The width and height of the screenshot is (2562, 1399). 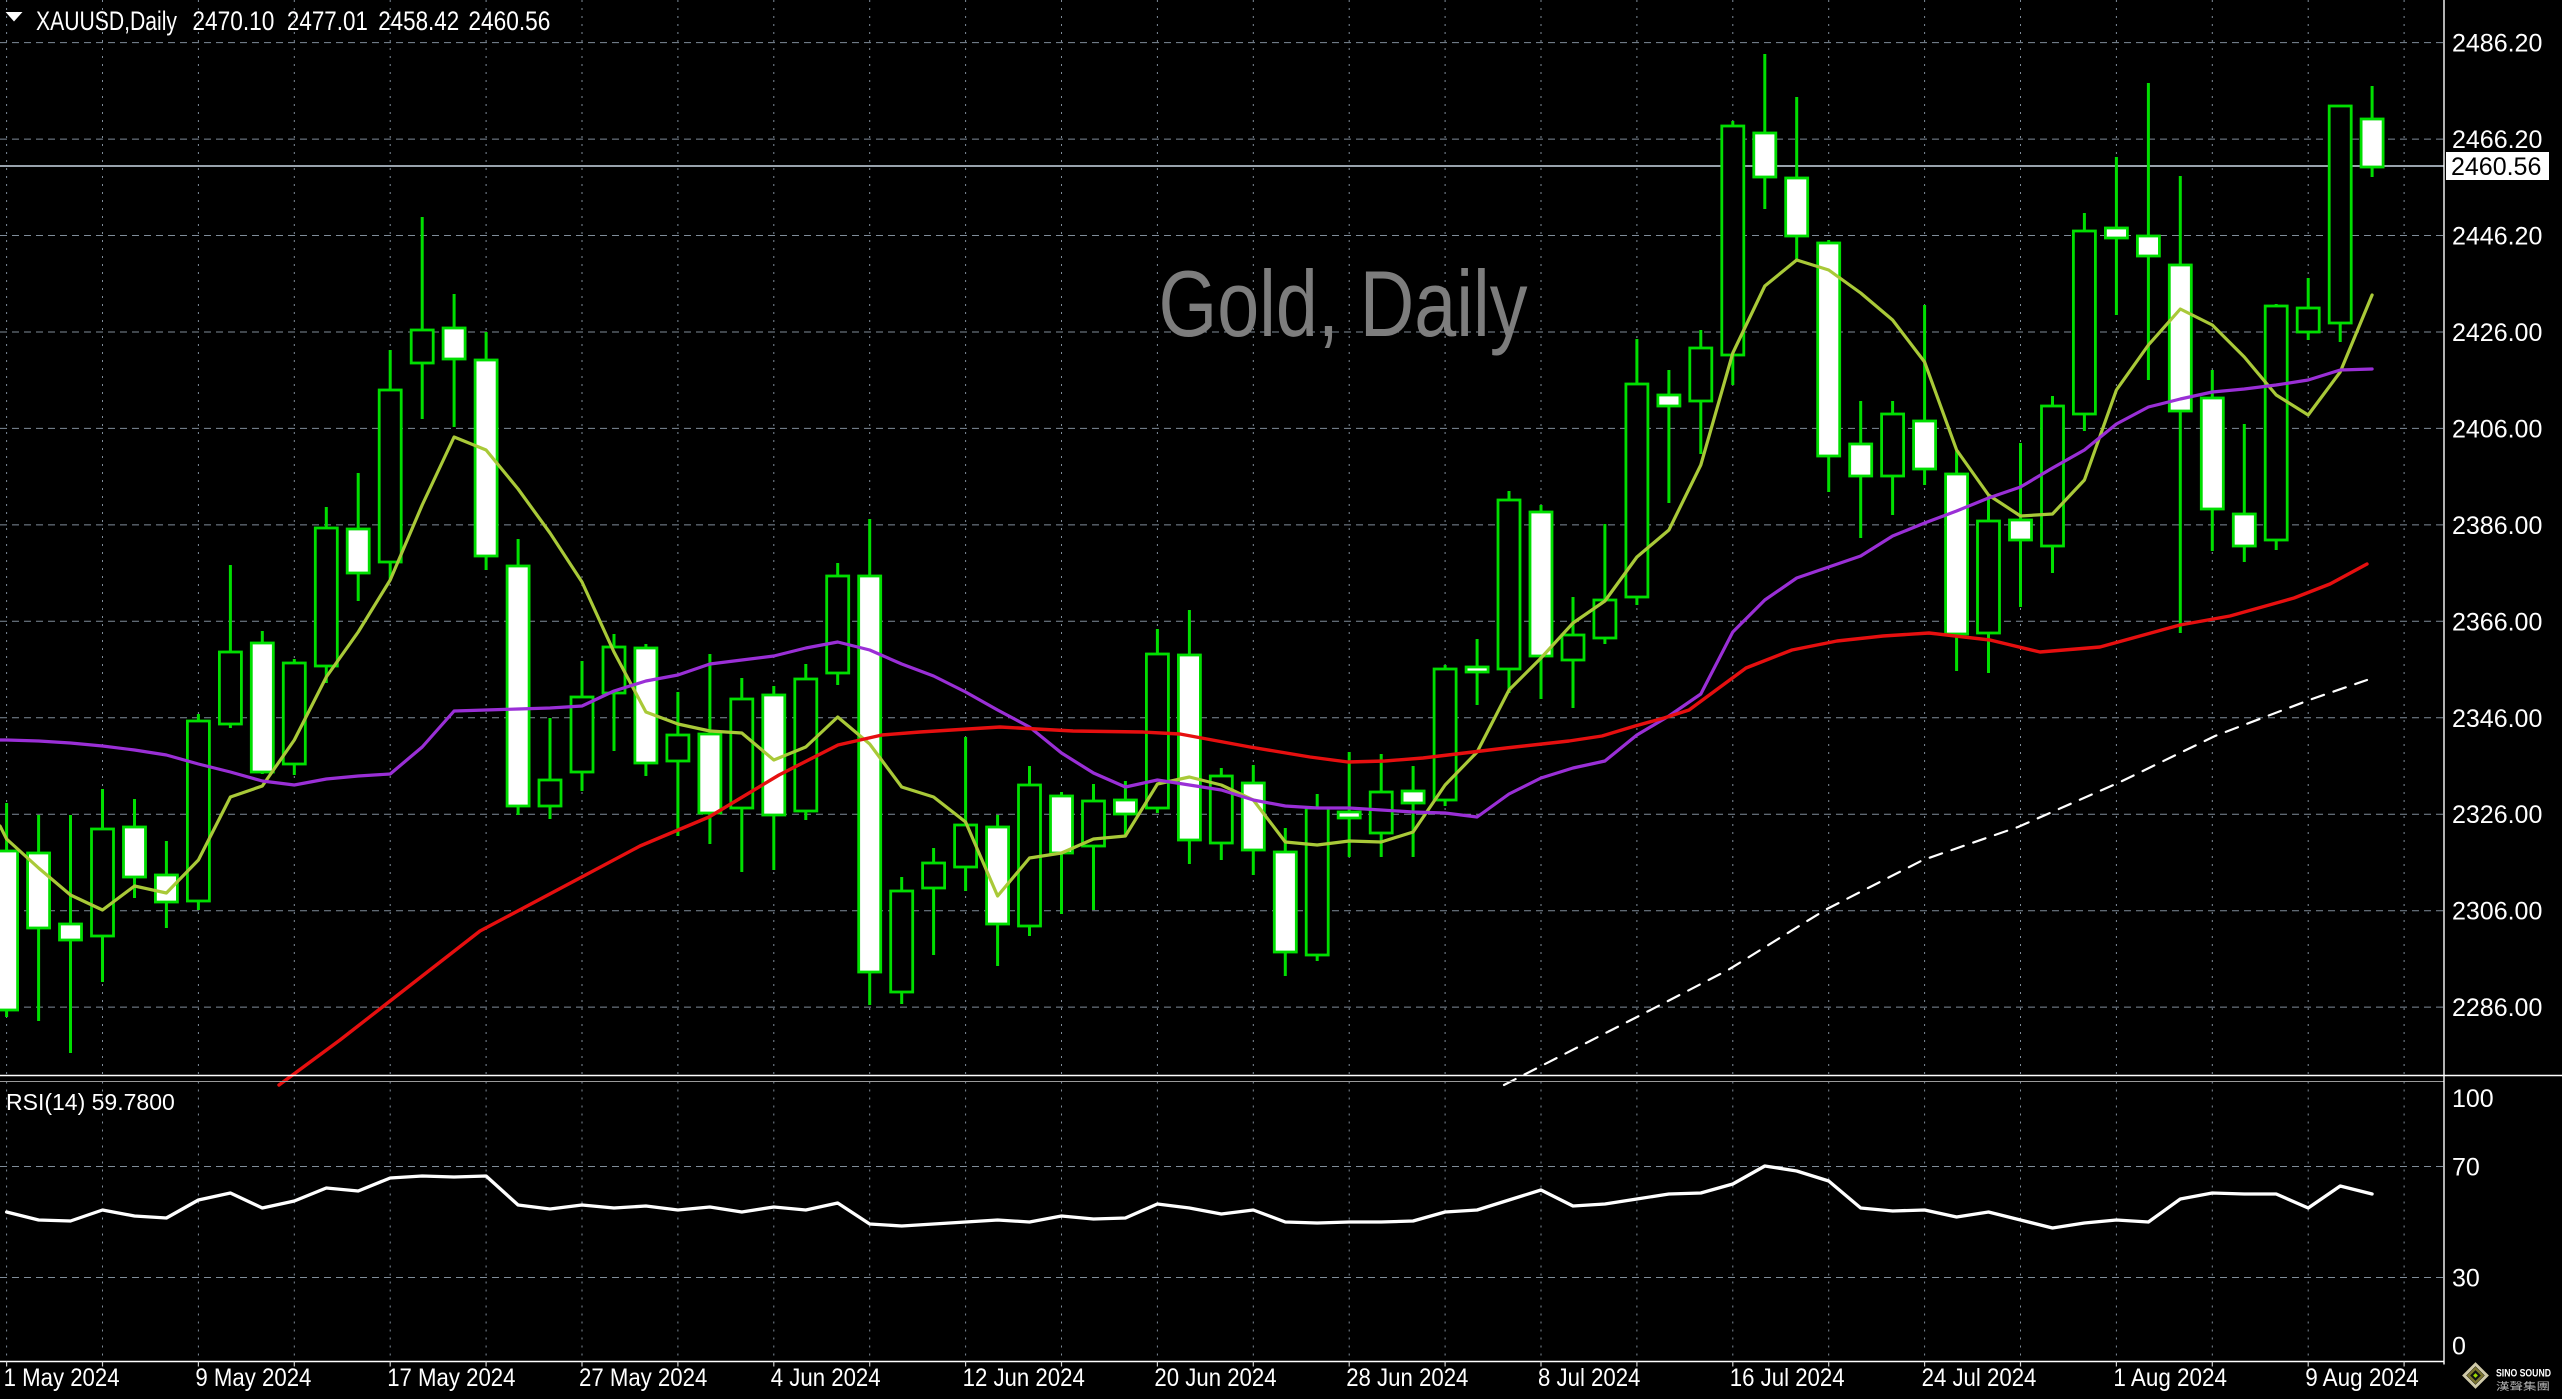 What do you see at coordinates (643, 1378) in the screenshot?
I see `svg-text: 27 May 2024` at bounding box center [643, 1378].